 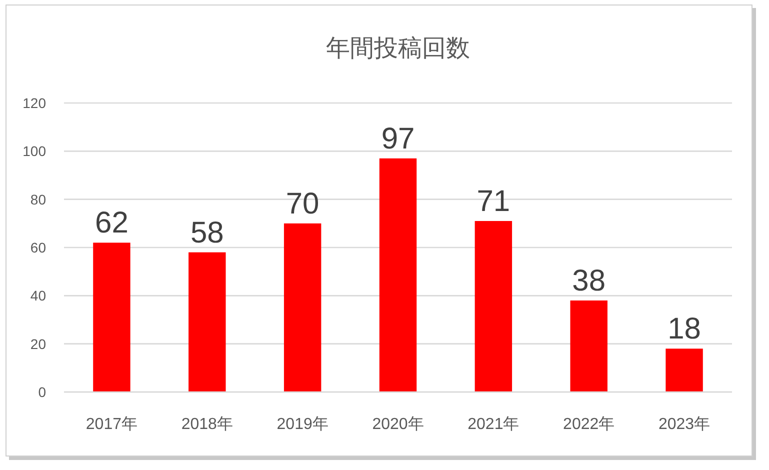 What do you see at coordinates (207, 424) in the screenshot?
I see `x-tick-label: 2018年` at bounding box center [207, 424].